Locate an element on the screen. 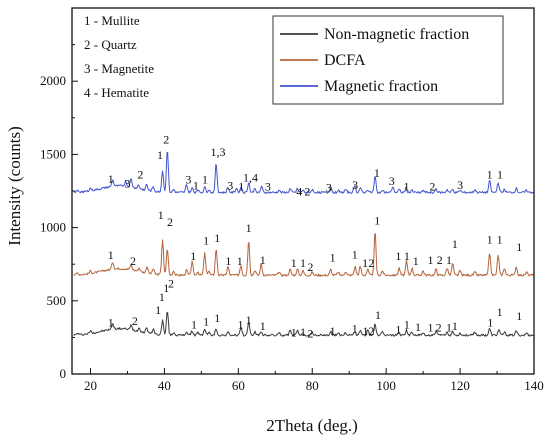 This screenshot has width=550, height=438. x-tick-label: 60 is located at coordinates (238, 385).